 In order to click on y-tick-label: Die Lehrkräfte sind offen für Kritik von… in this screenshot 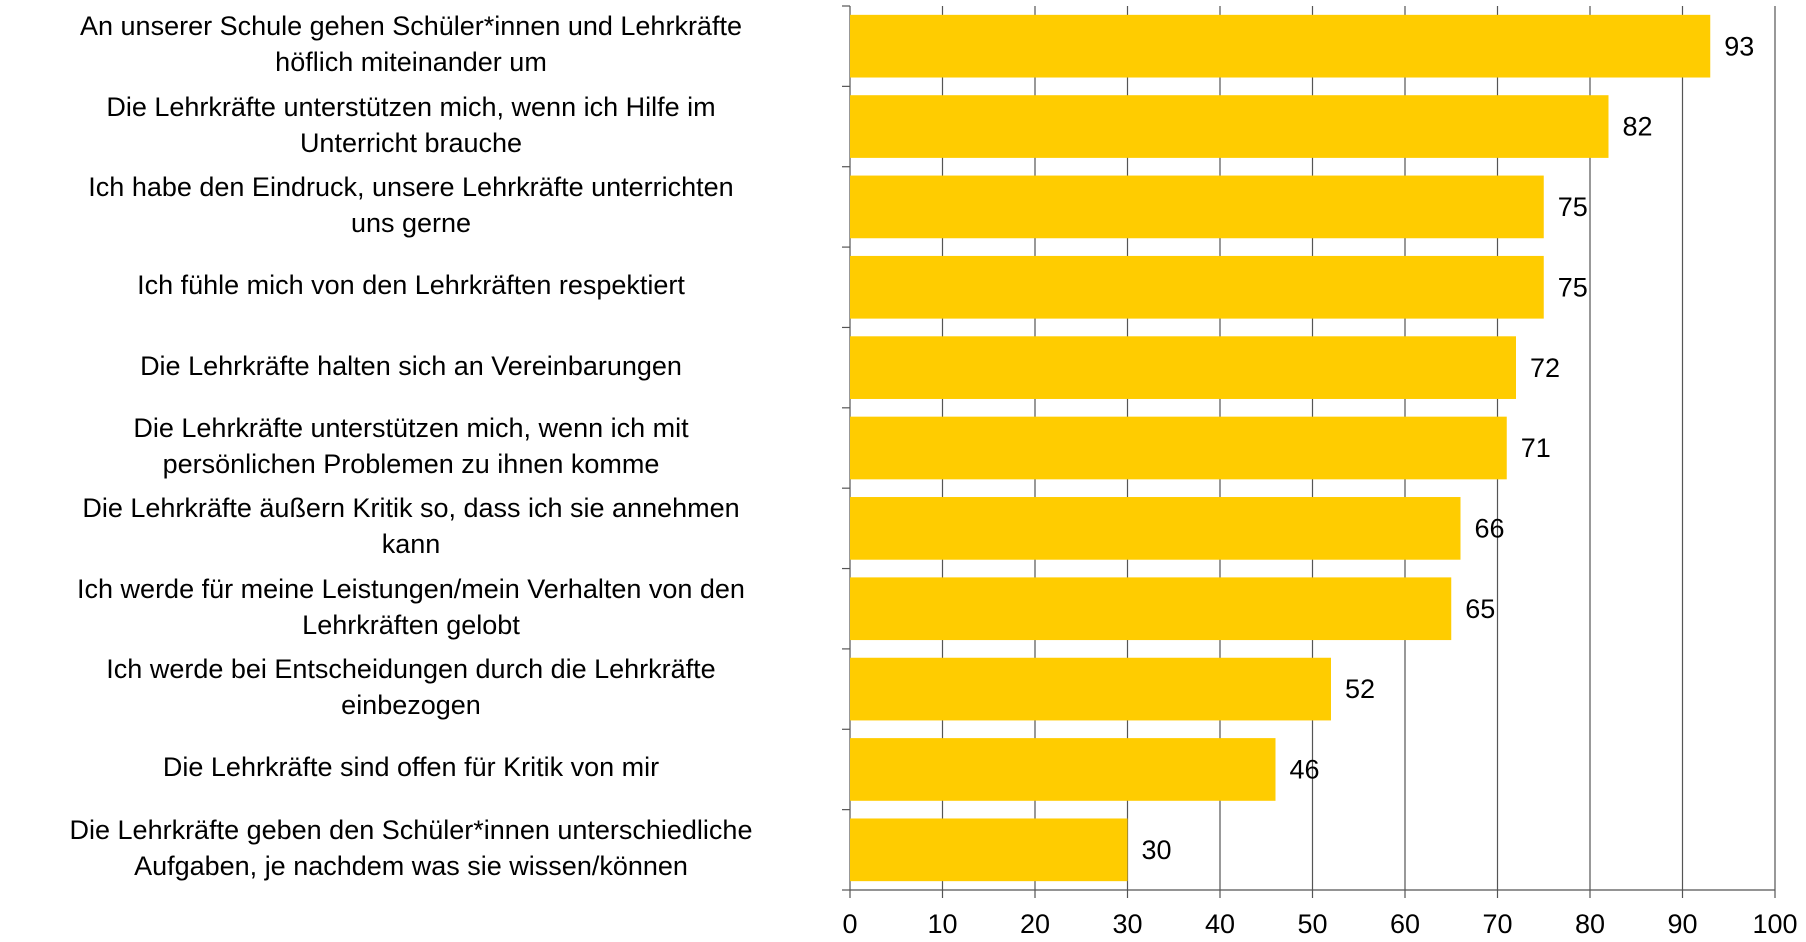, I will do `click(411, 767)`.